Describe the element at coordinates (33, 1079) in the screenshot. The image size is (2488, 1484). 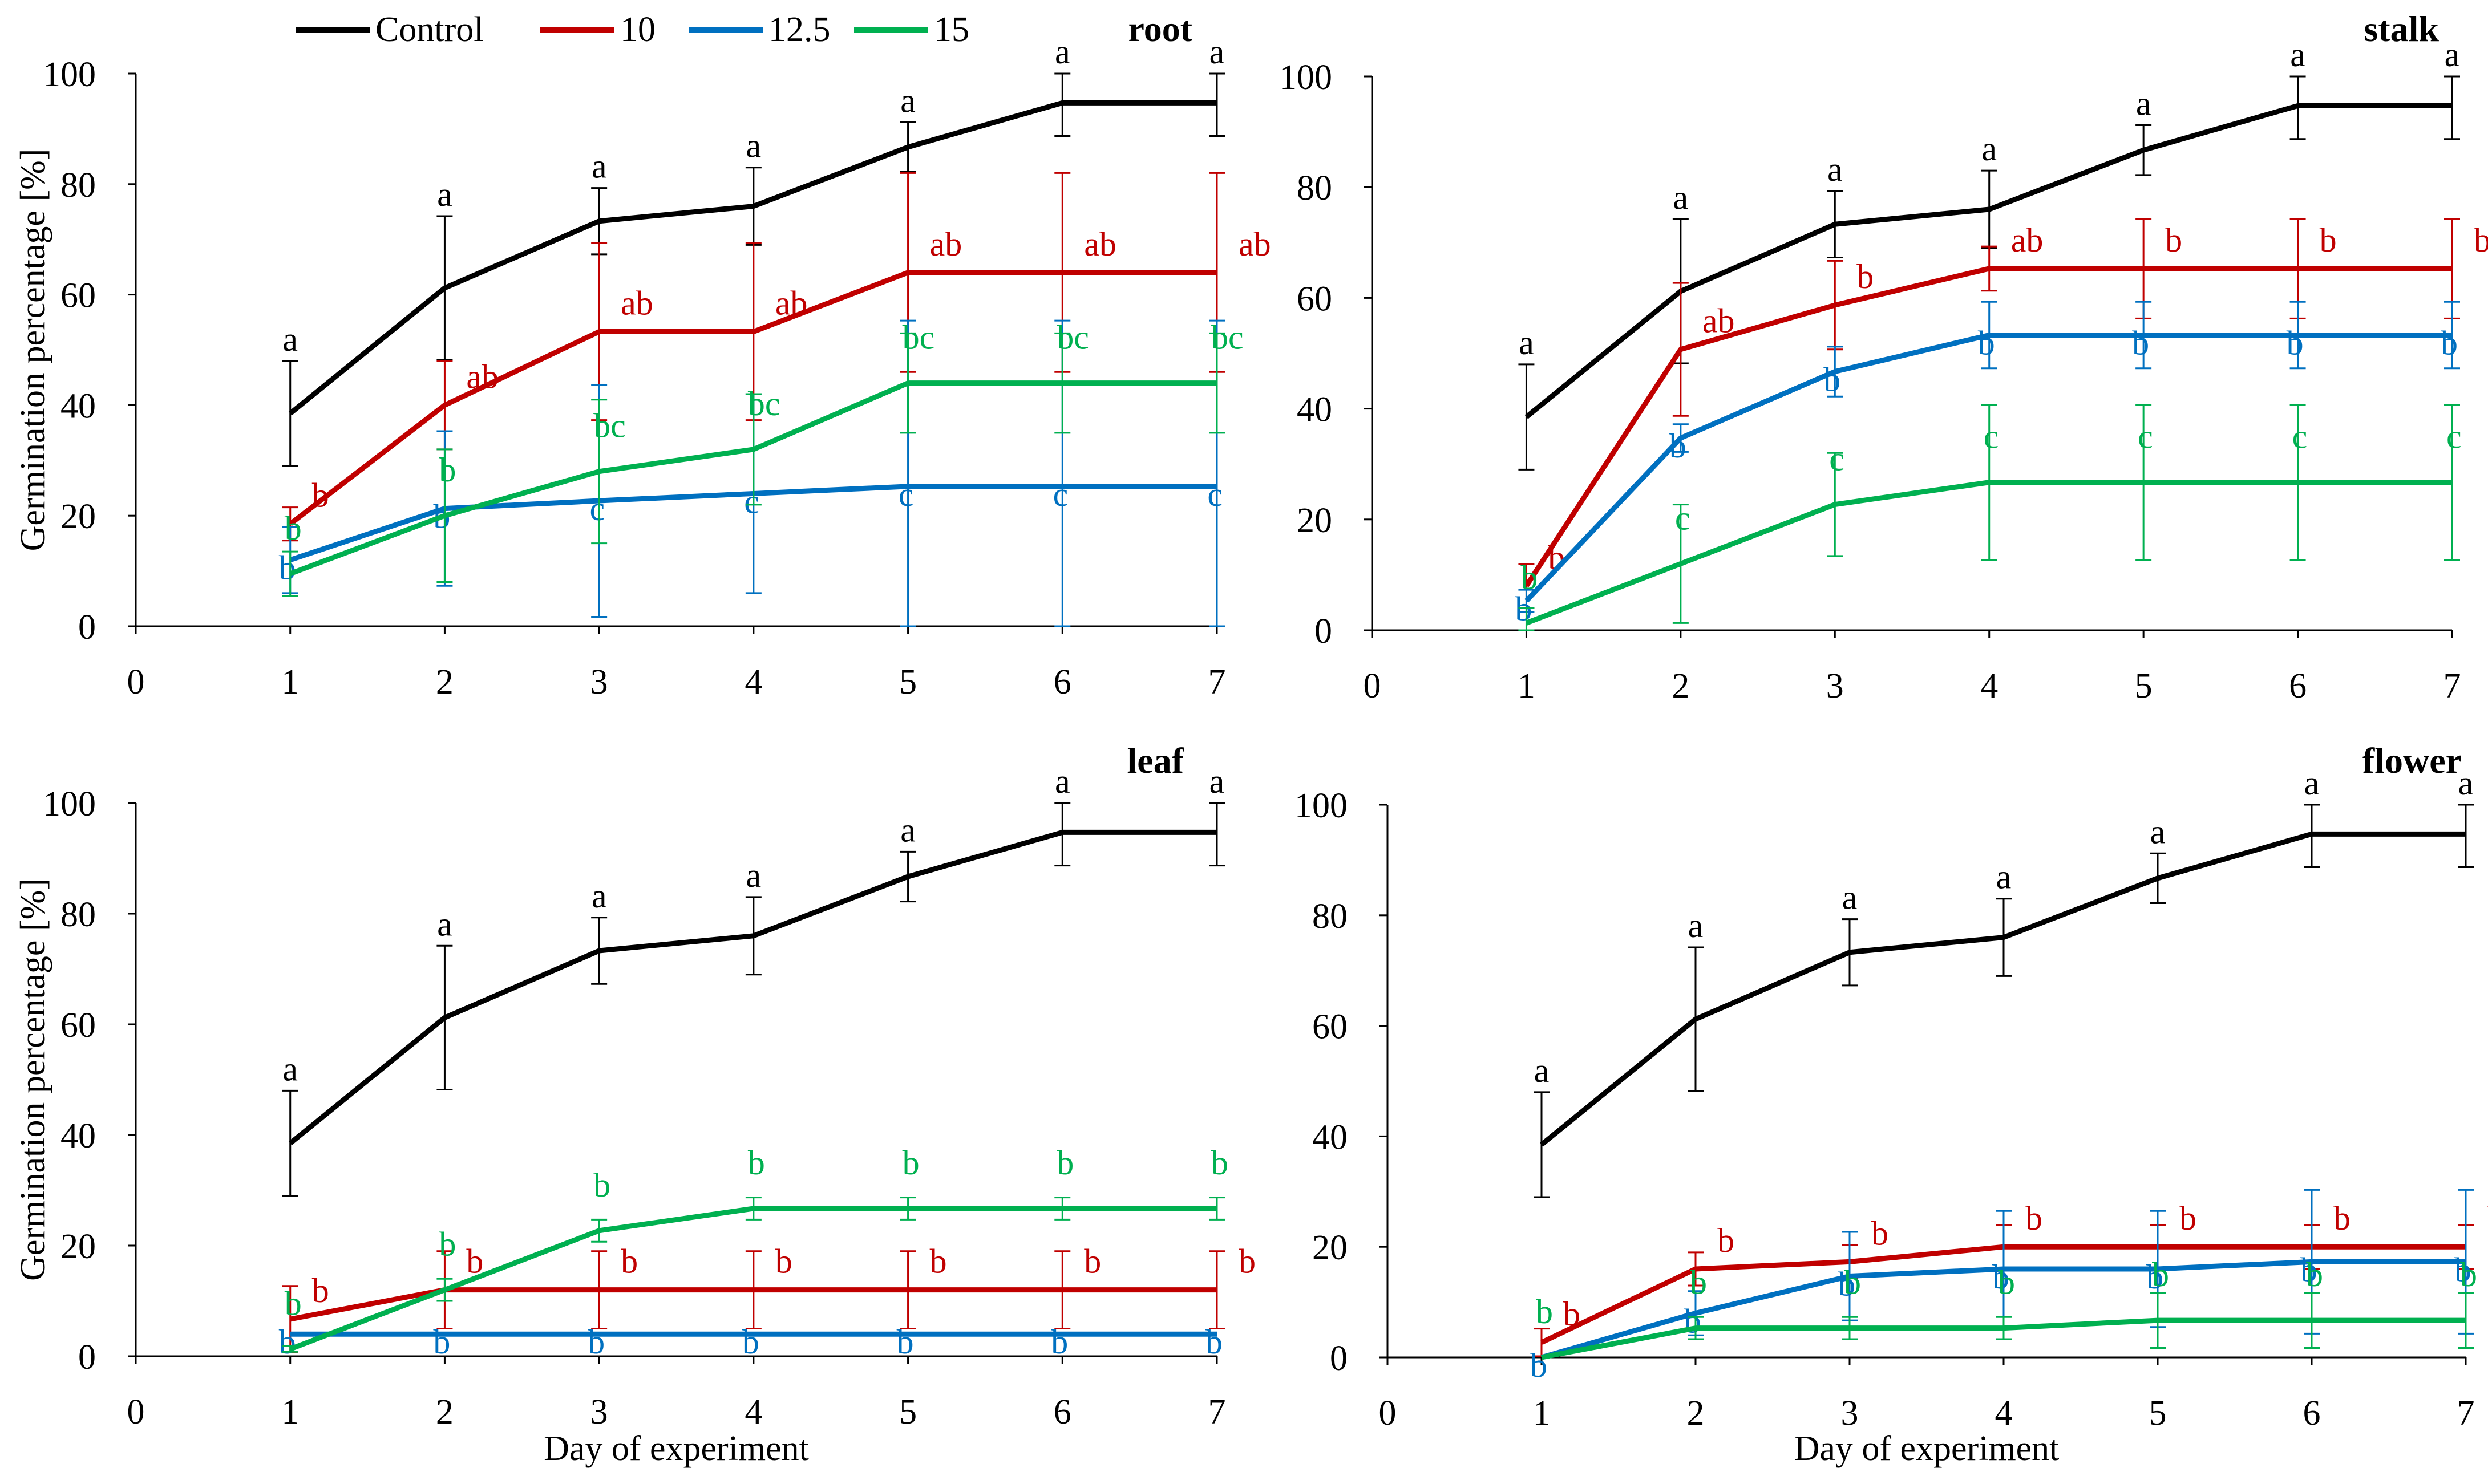
I see `y-axis-label: Germination percentage [%]` at that location.